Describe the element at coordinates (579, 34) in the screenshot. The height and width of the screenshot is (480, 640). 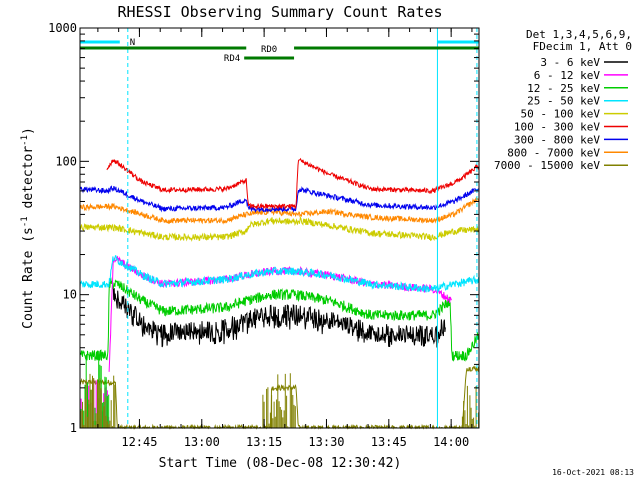
I see `legend-header-line: Det 1,3,4,5,6,9,` at that location.